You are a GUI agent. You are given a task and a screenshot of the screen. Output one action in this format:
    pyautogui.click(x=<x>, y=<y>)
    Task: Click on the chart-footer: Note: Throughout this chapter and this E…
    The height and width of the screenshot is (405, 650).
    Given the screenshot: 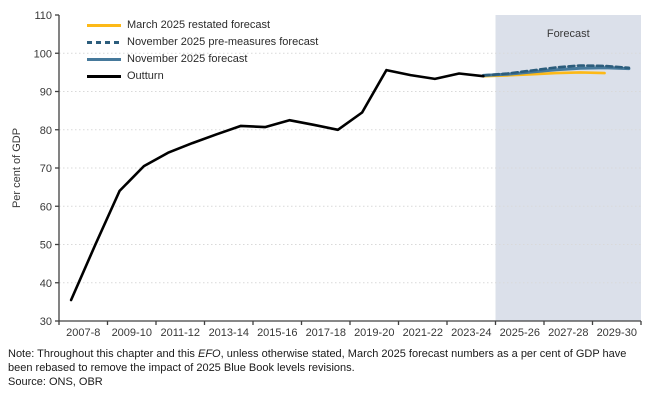 What is the action you would take?
    pyautogui.click(x=326, y=368)
    